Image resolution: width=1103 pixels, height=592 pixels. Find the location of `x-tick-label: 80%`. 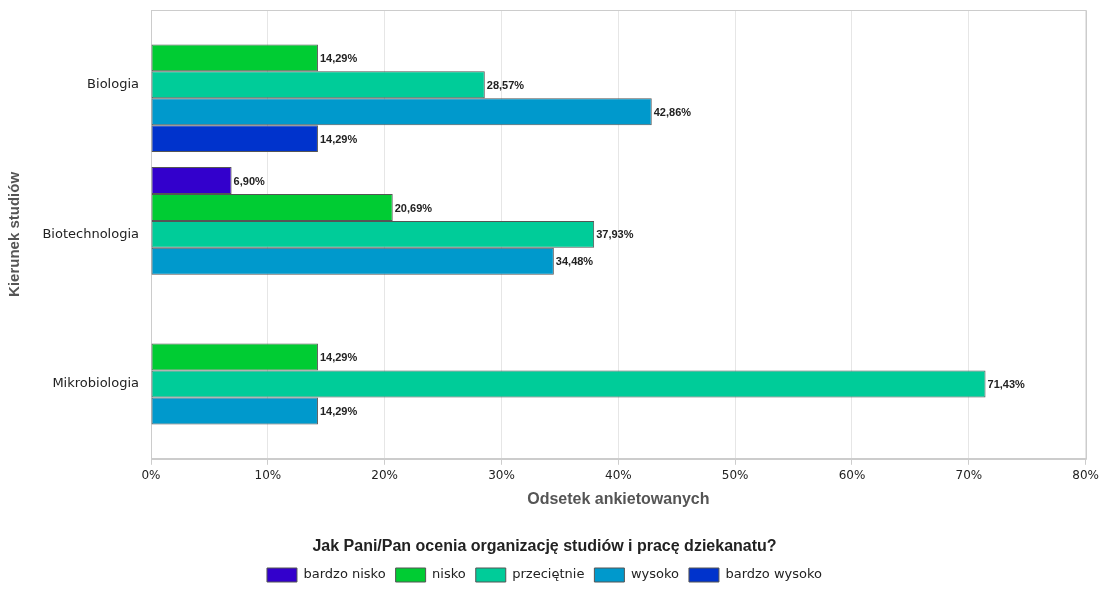

x-tick-label: 80% is located at coordinates (1085, 475).